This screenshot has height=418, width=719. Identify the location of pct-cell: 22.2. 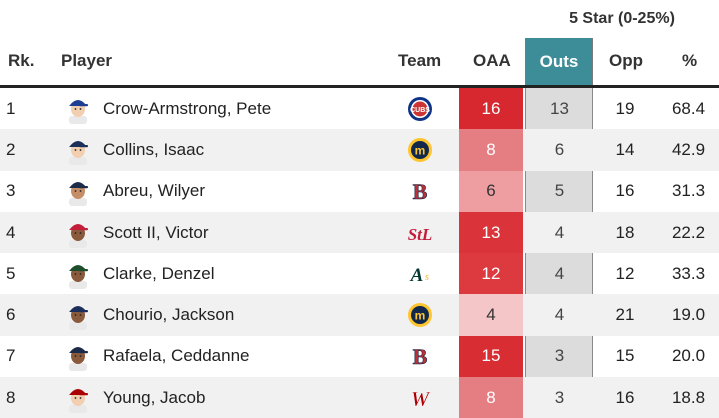
(688, 232).